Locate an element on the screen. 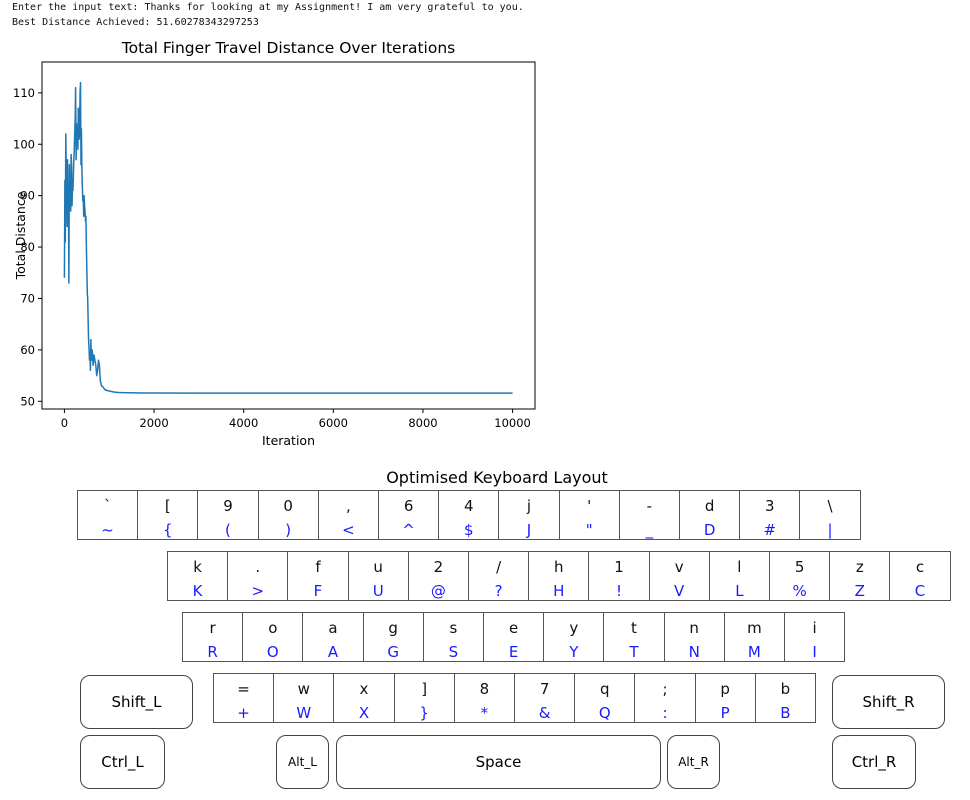  key-shift-char: > is located at coordinates (258, 591).